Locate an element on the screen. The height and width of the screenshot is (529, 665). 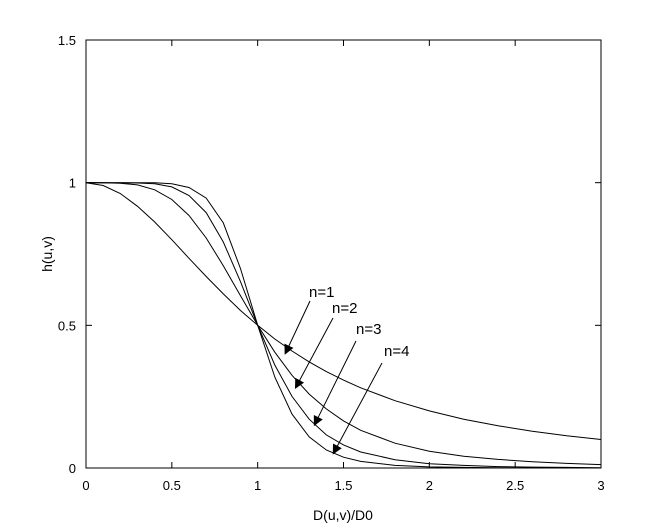
x-tick-label: 0.5 is located at coordinates (172, 485).